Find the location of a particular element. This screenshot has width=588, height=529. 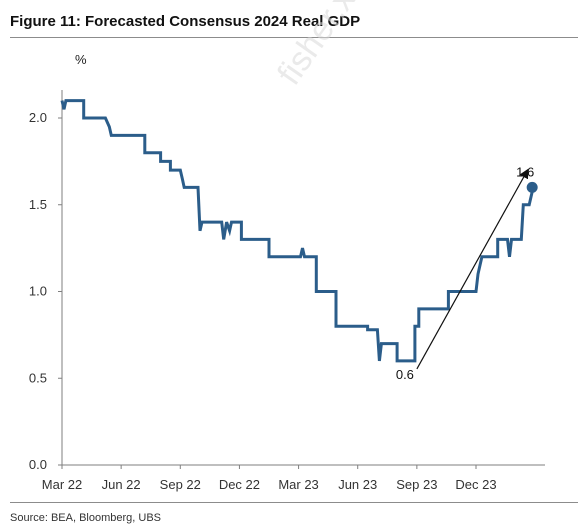

x-tick-label: Mar 22 is located at coordinates (62, 484).